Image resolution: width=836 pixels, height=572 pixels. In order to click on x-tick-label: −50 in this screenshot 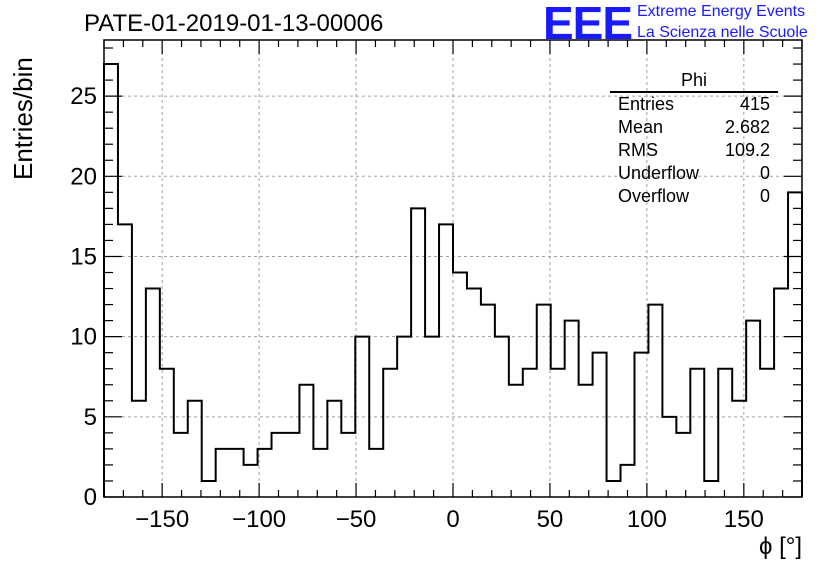, I will do `click(356, 519)`.